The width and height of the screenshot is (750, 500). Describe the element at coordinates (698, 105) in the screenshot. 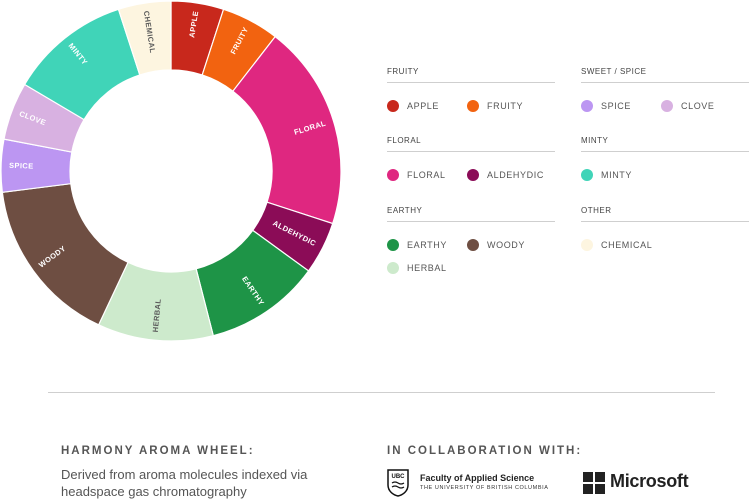

I see `legend-label: CLOVE` at that location.